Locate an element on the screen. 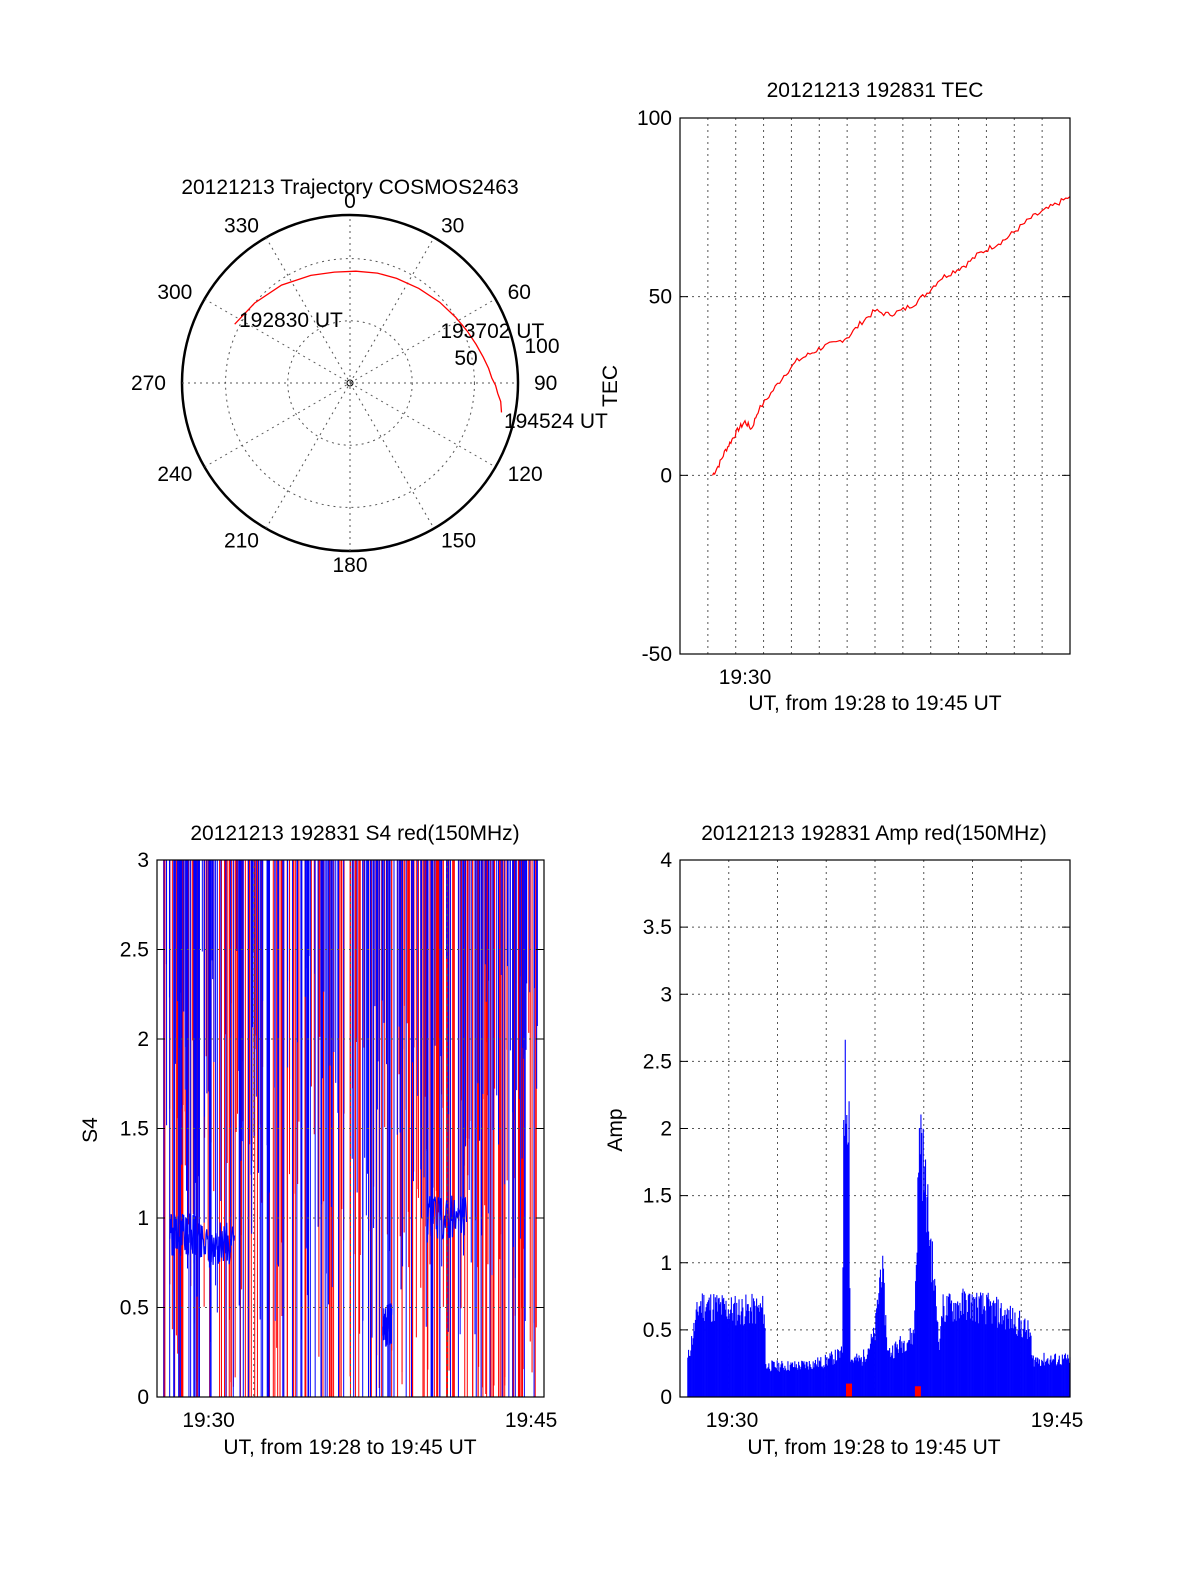 The width and height of the screenshot is (1200, 1575). s4-grid is located at coordinates (350, 1128).